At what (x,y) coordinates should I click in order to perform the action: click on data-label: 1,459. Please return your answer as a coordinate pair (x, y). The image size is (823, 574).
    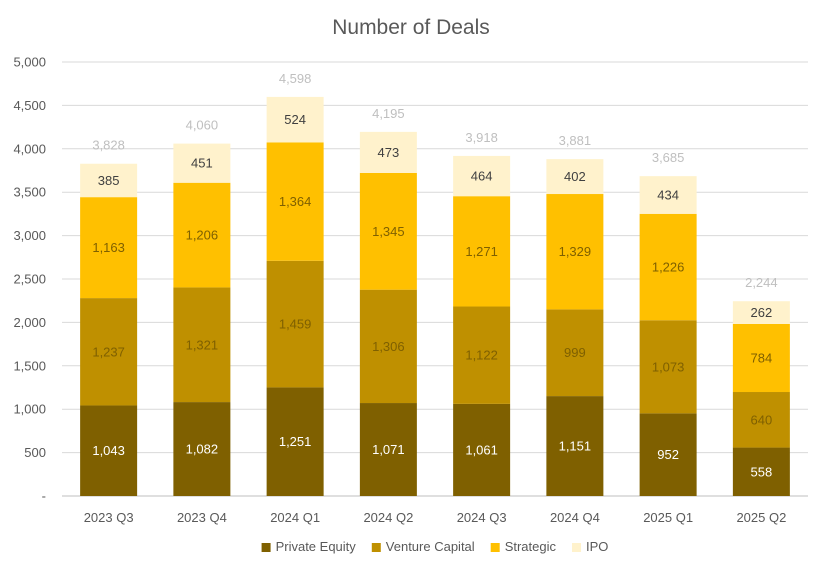
    Looking at the image, I should click on (295, 324).